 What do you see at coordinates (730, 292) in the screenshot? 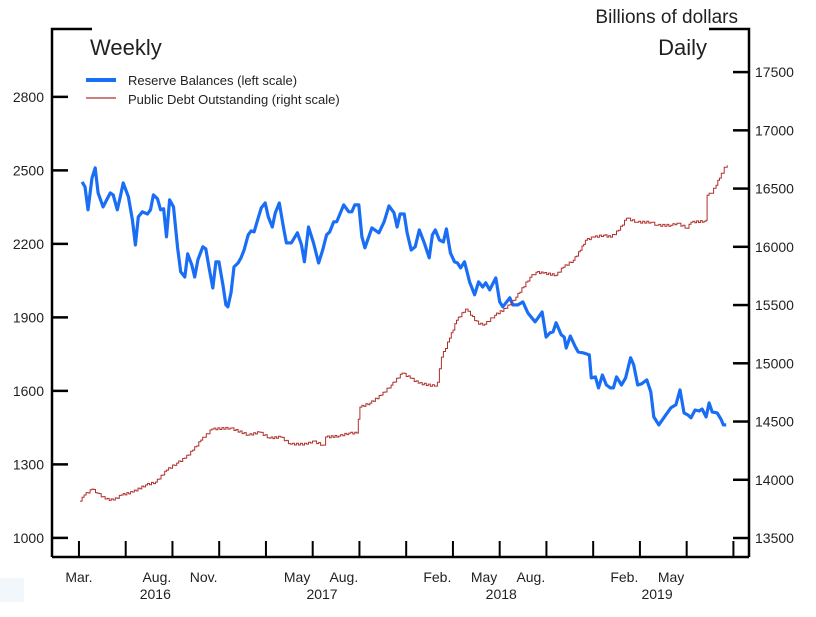
I see `right-axis-line` at bounding box center [730, 292].